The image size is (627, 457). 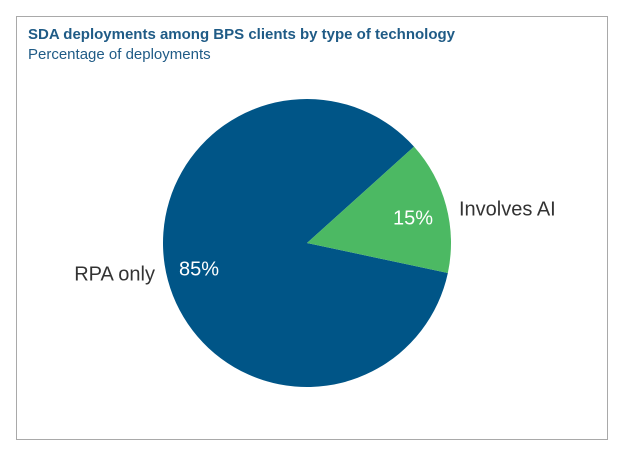 I want to click on category-label-involves-ai: Involves AI, so click(x=507, y=209).